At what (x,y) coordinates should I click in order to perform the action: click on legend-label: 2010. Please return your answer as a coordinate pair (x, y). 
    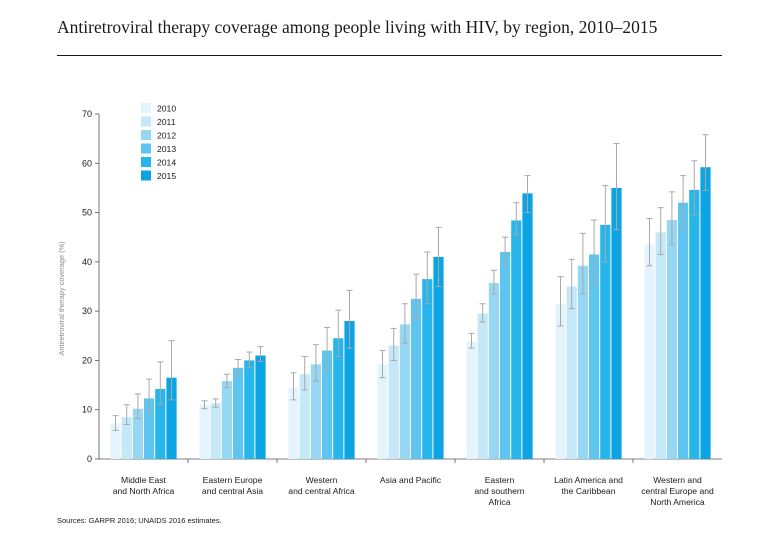
    Looking at the image, I should click on (166, 109).